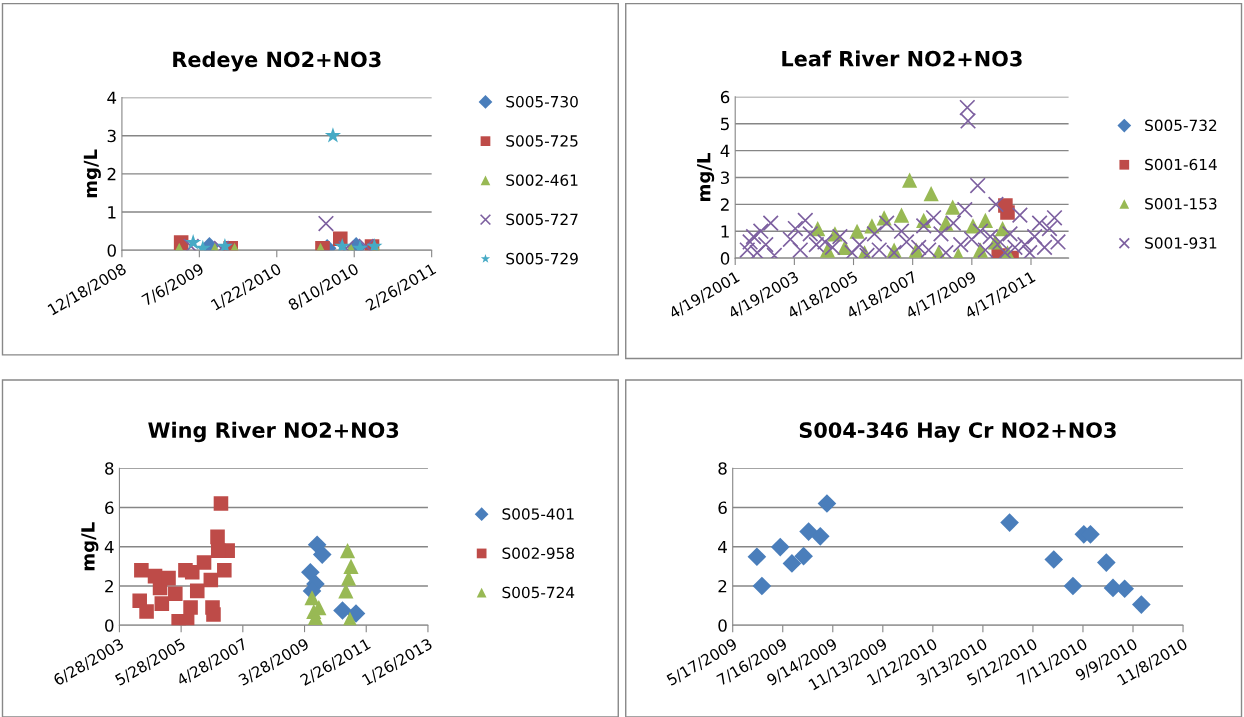 This screenshot has height=717, width=1244. Describe the element at coordinates (538, 592) in the screenshot. I see `legend-label: S005-724` at that location.